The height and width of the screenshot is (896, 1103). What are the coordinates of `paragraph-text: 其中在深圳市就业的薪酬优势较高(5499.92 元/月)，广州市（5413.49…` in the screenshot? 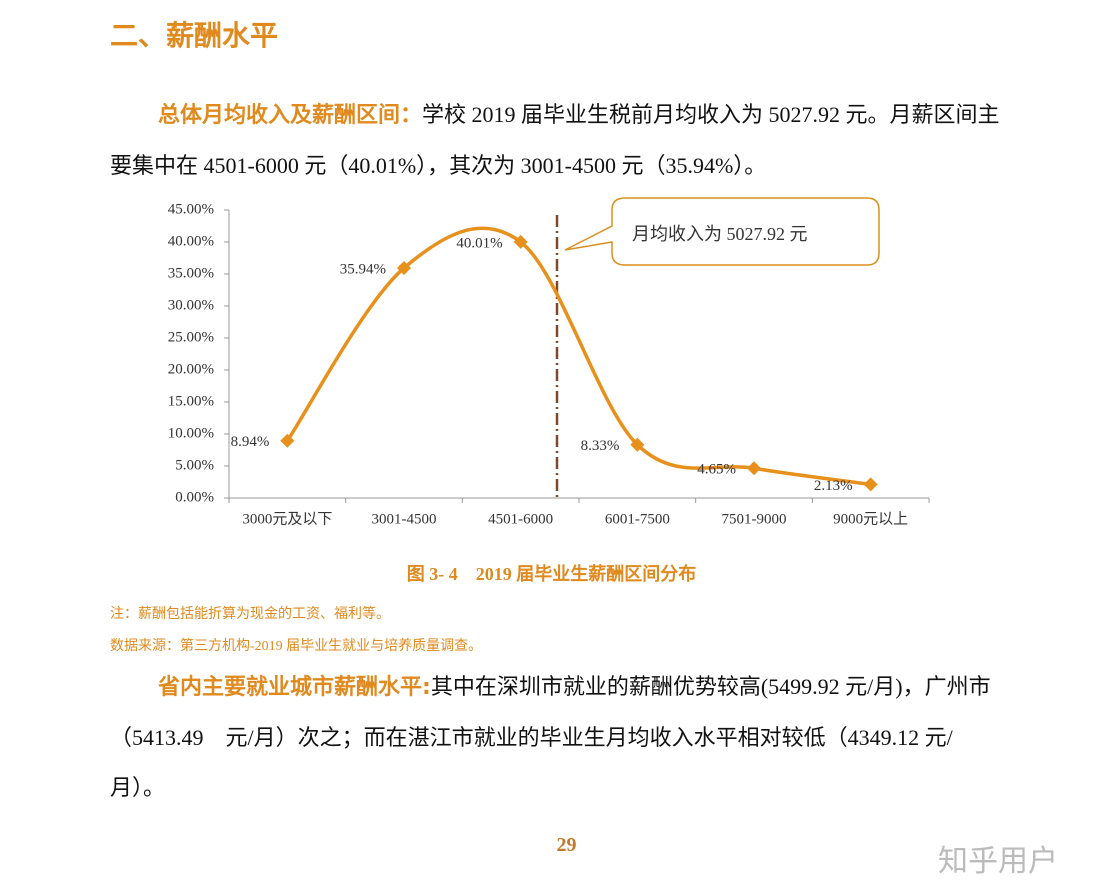 It's located at (550, 737).